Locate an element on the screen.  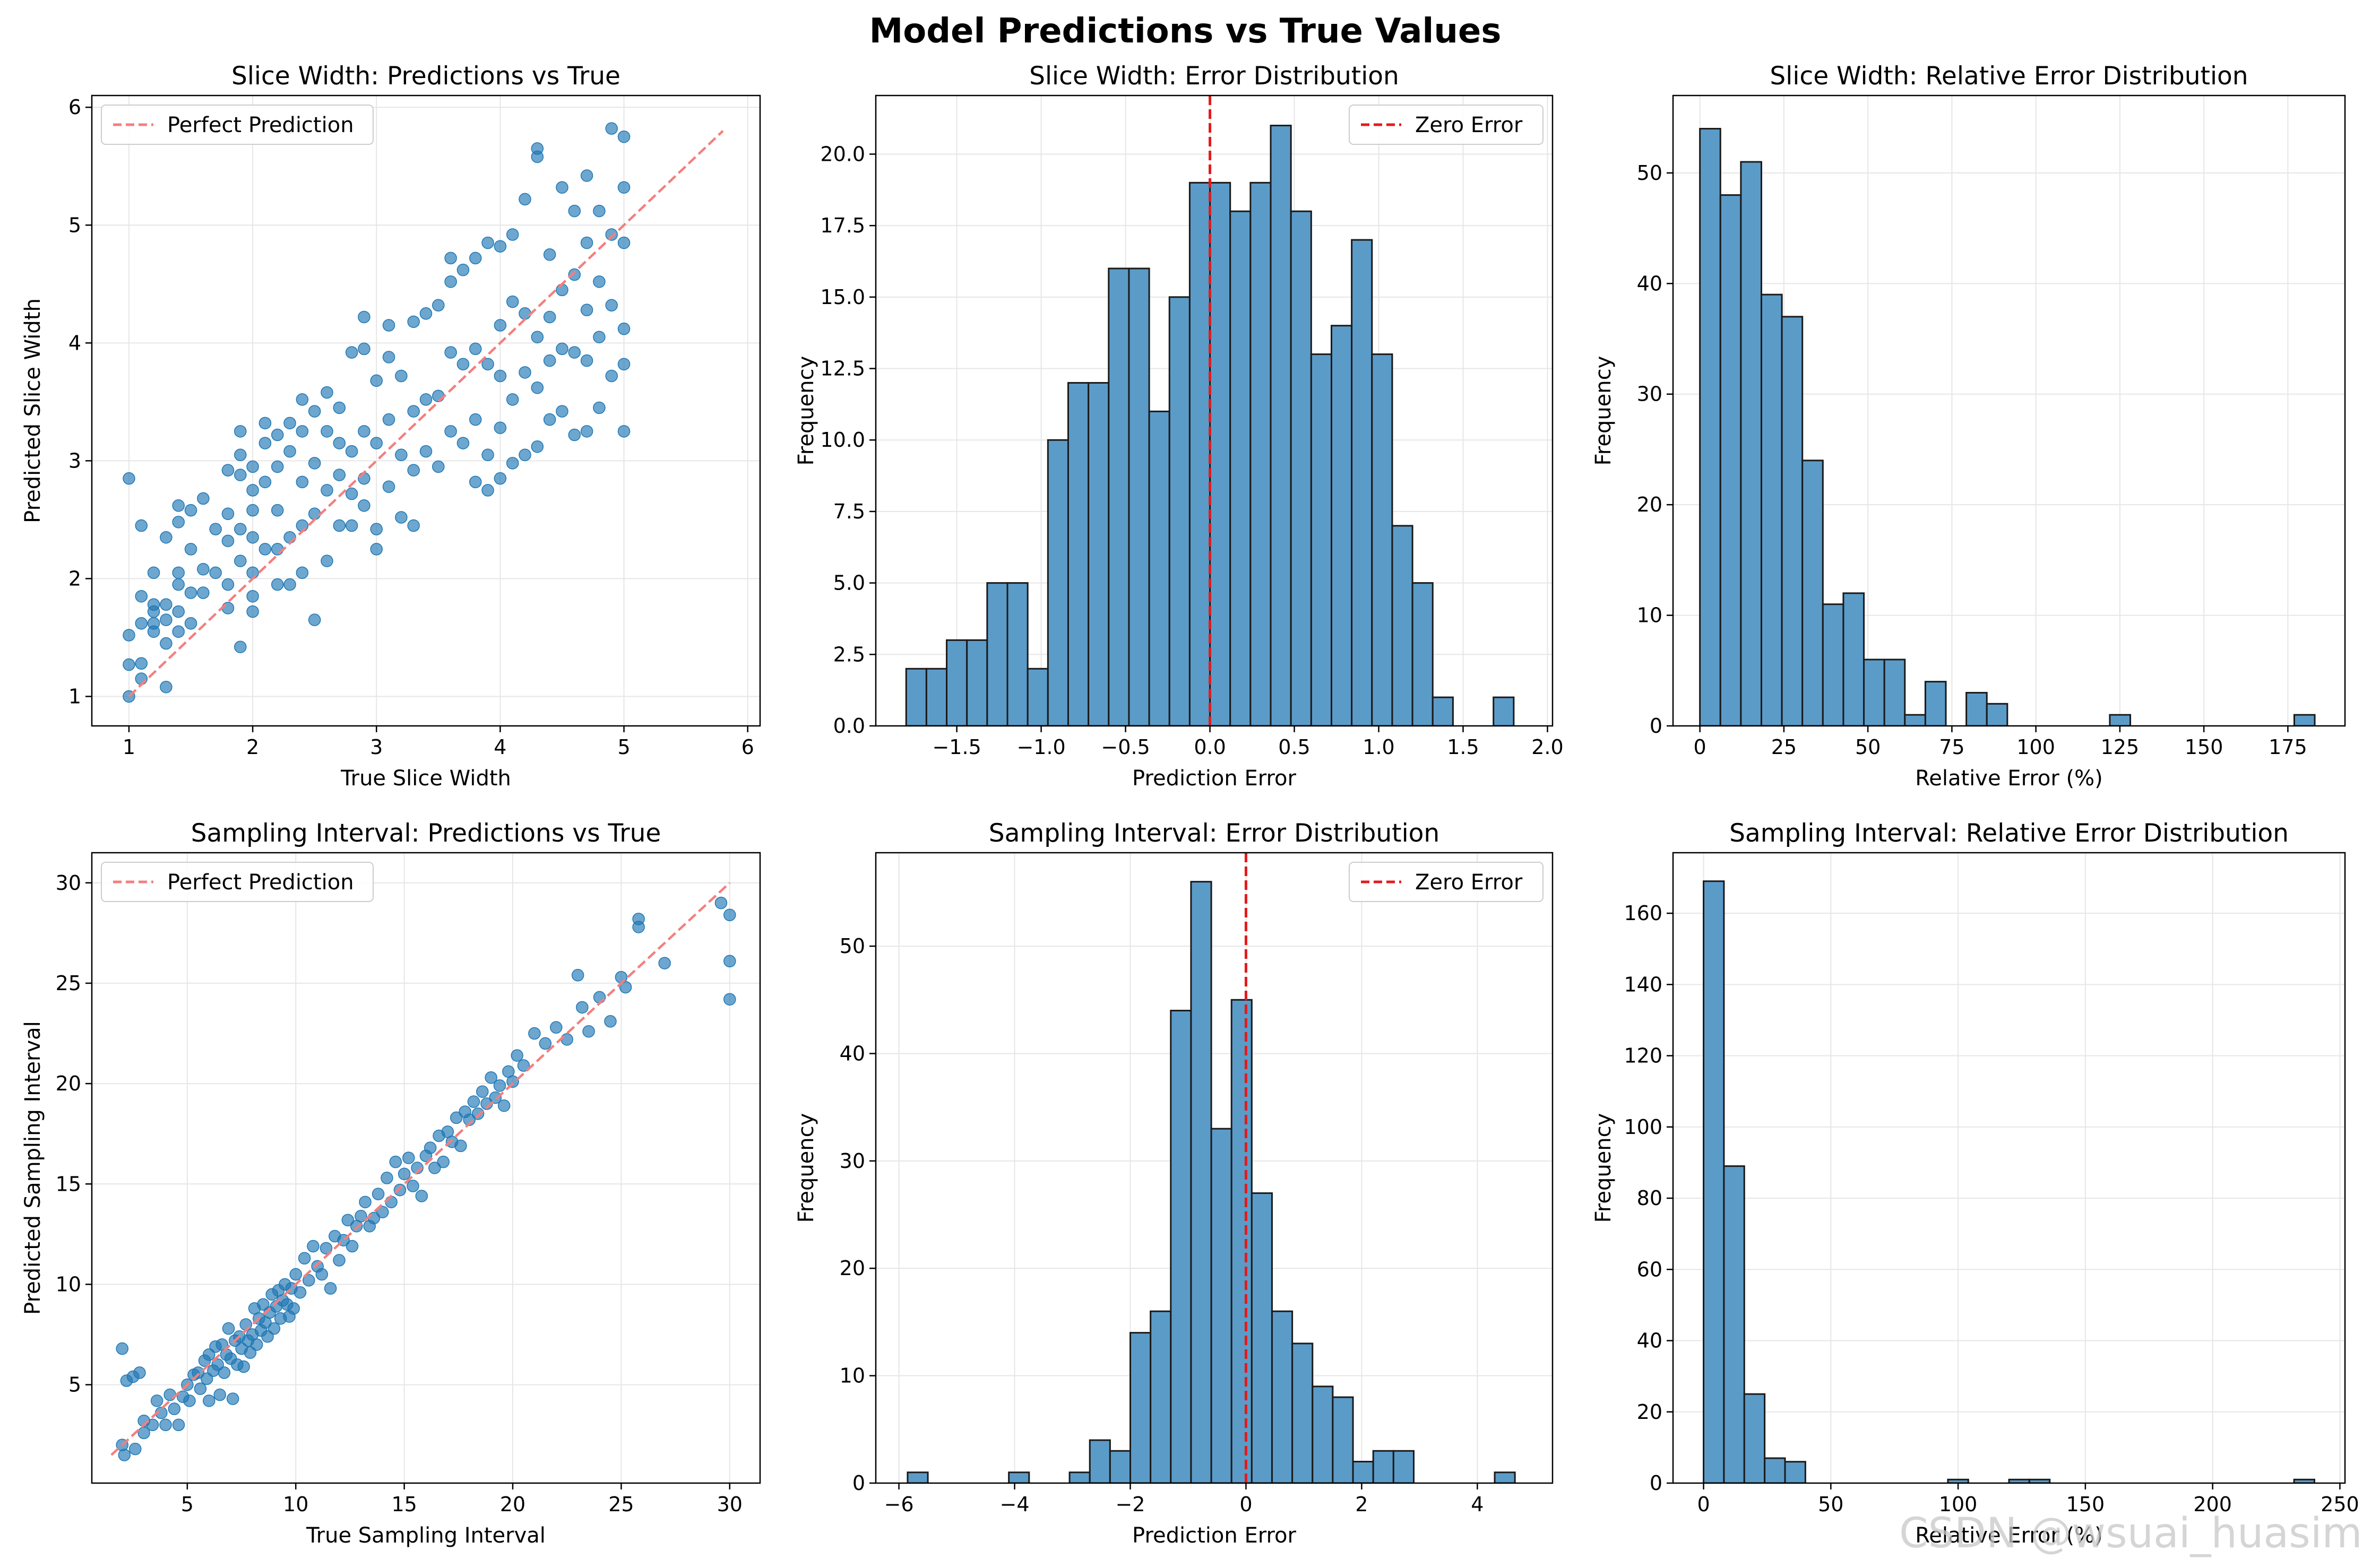
x-tick-label: 4 is located at coordinates (500, 747).